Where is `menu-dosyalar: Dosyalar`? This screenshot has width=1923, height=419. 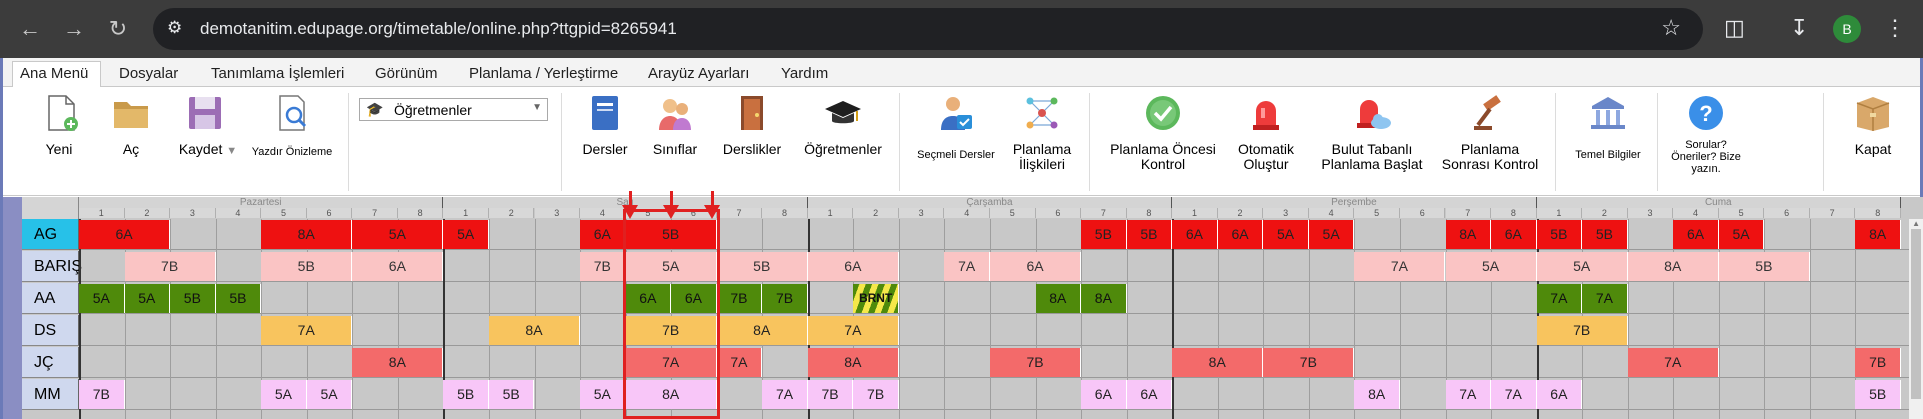
menu-dosyalar: Dosyalar is located at coordinates (149, 73).